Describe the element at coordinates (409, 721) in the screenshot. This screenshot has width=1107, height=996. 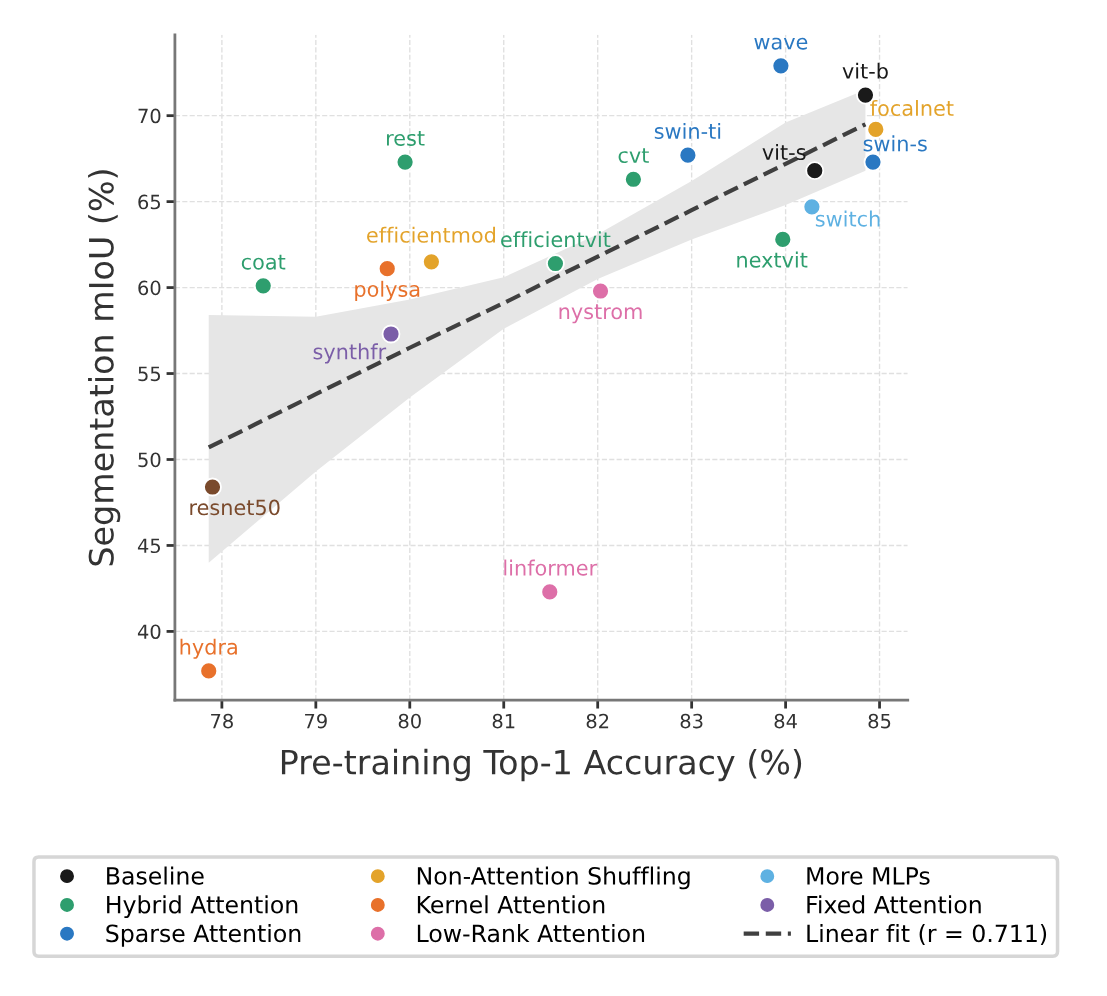
I see `x-tick-label: 80` at that location.